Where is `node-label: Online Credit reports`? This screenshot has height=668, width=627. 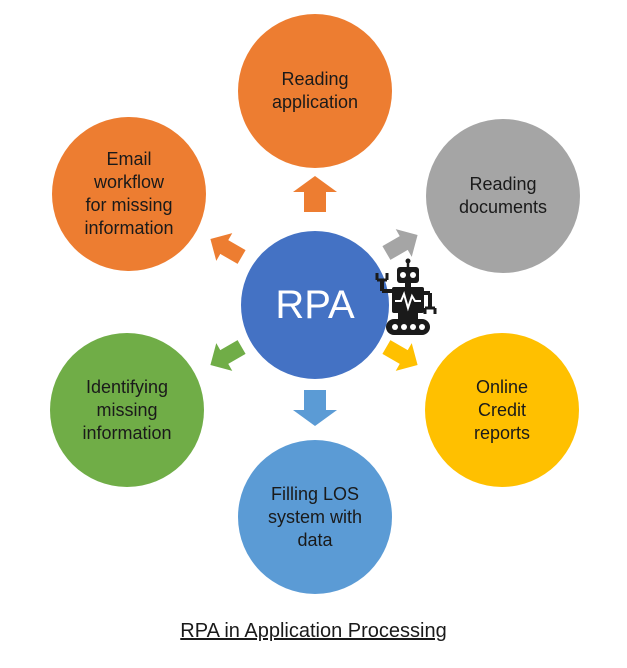
node-label: Online Credit reports is located at coordinates (502, 409).